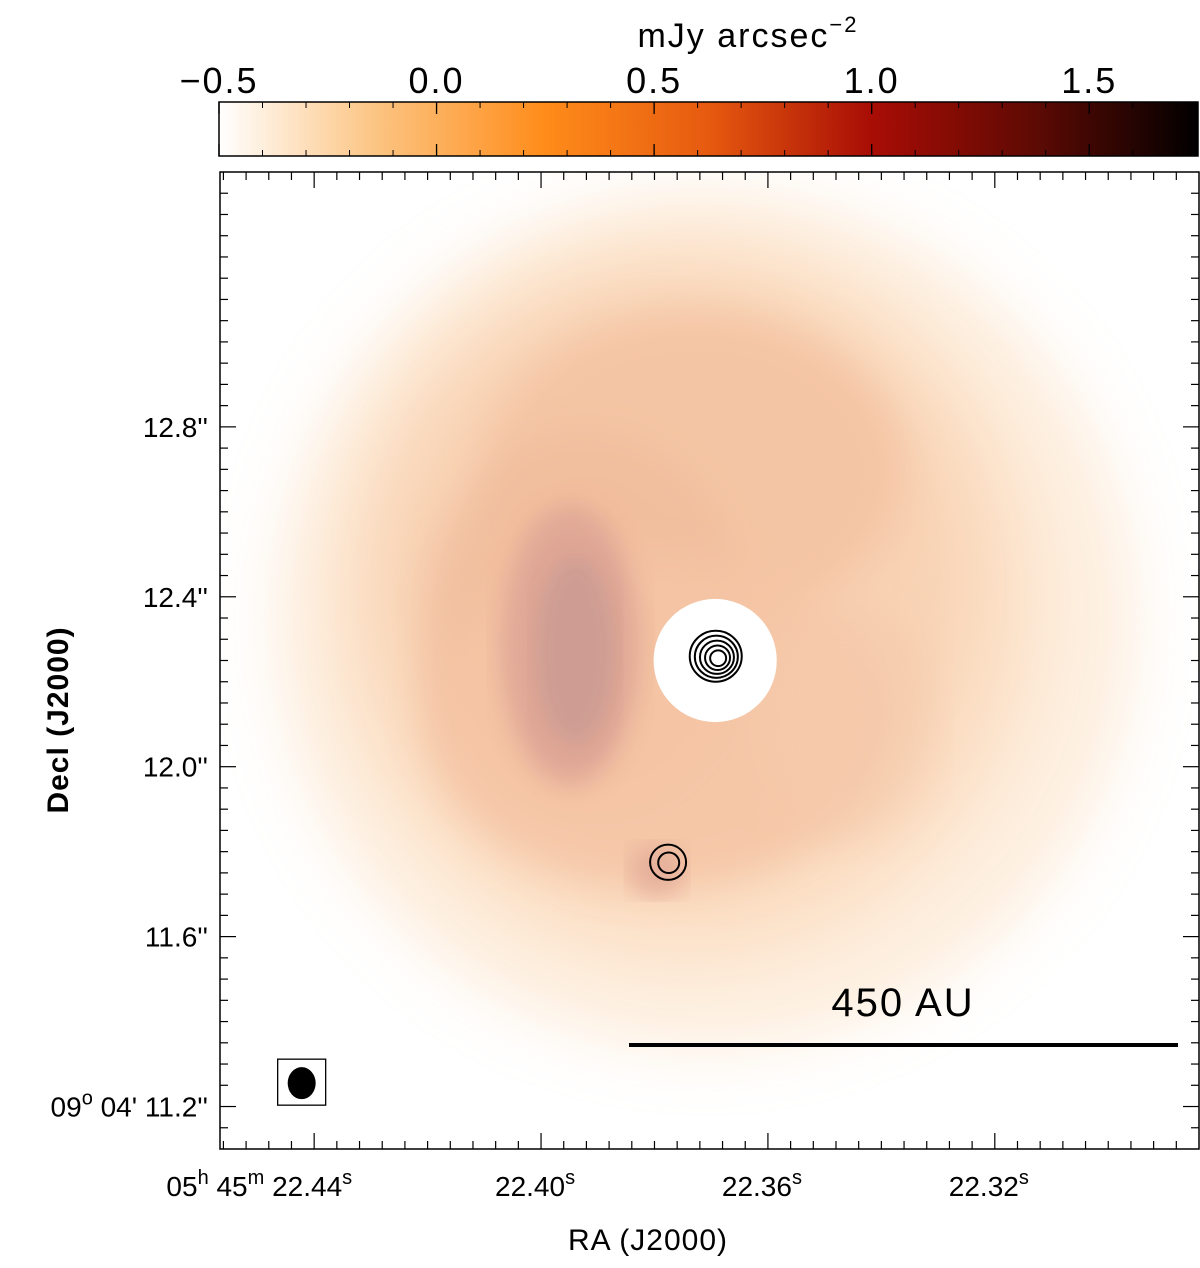 Image resolution: width=1200 pixels, height=1268 pixels. I want to click on x-tick-label: 22.40s, so click(535, 1184).